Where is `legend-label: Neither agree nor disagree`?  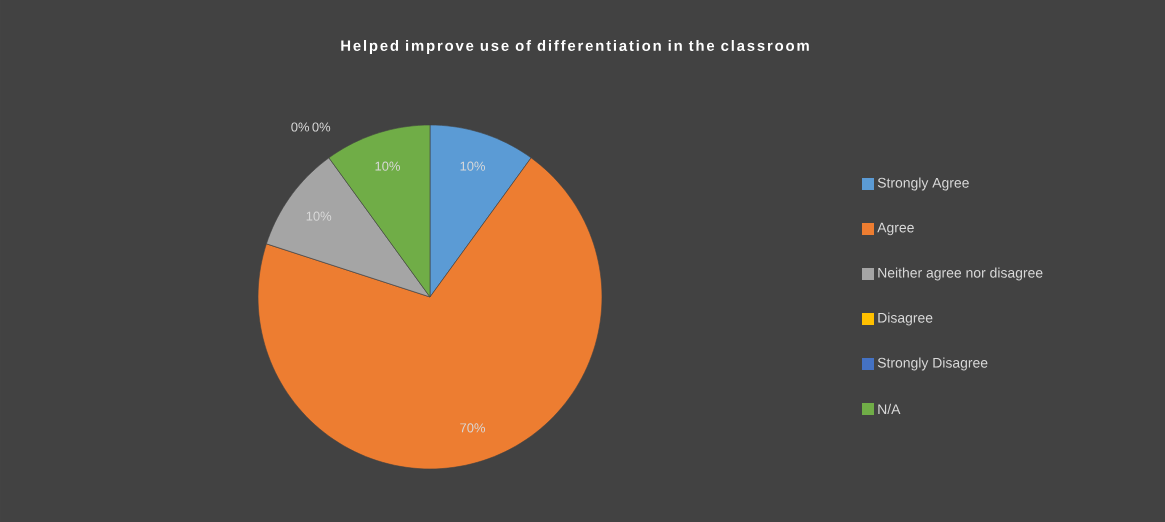 legend-label: Neither agree nor disagree is located at coordinates (960, 274).